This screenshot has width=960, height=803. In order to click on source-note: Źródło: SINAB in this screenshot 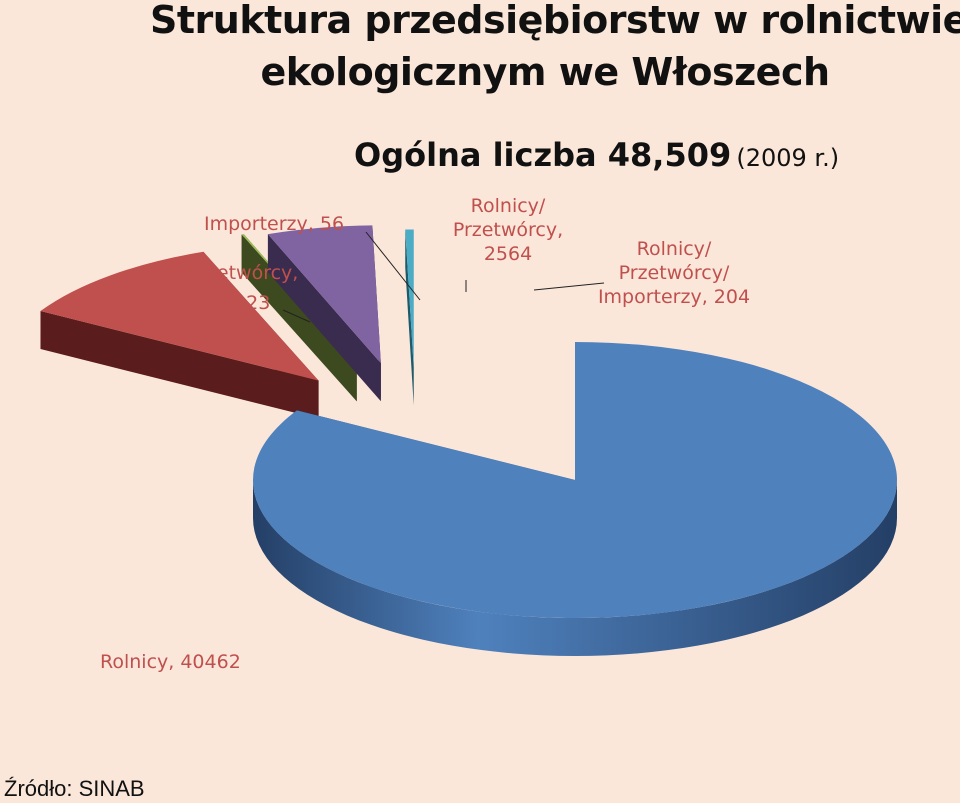, I will do `click(74, 788)`.